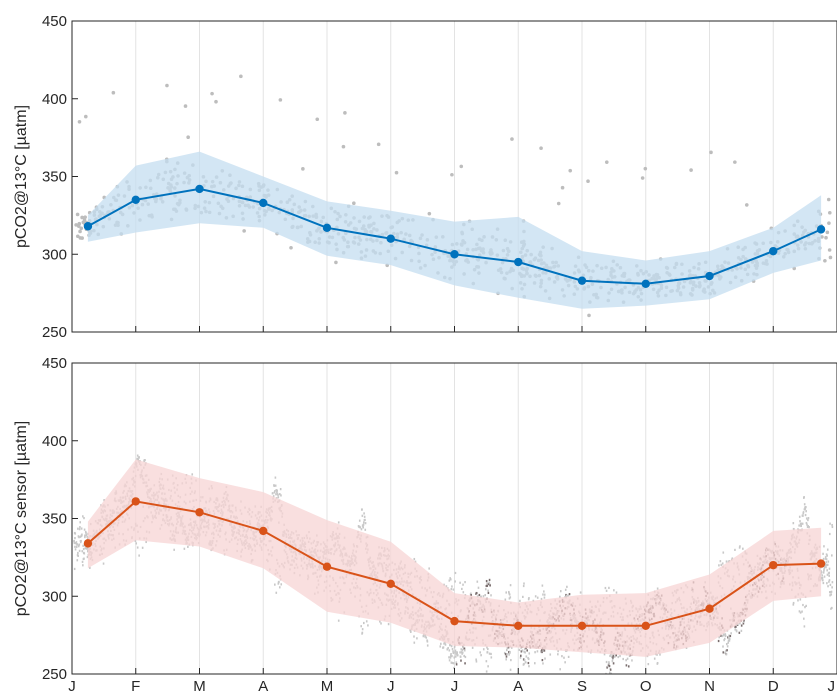 Image resolution: width=837 pixels, height=695 pixels. Describe the element at coordinates (54, 363) in the screenshot. I see `y-tick-label: 450` at that location.